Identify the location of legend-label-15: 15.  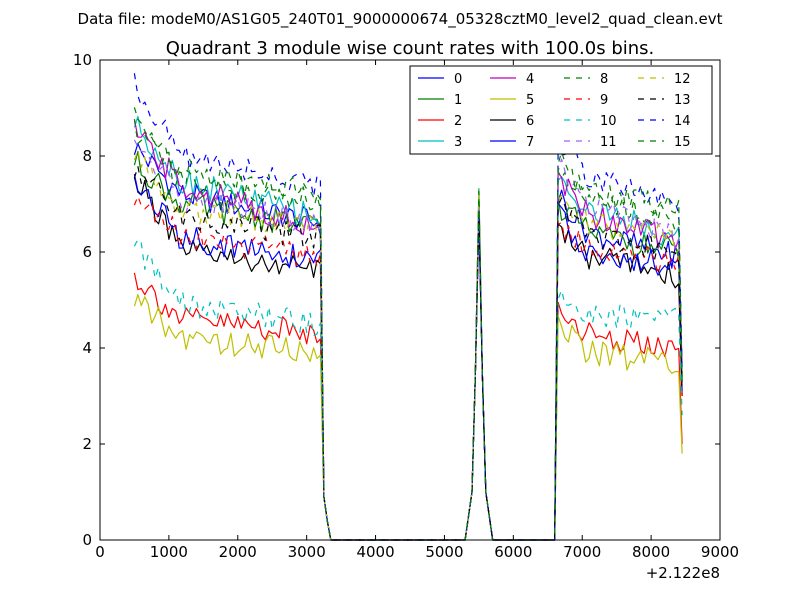
(682, 142).